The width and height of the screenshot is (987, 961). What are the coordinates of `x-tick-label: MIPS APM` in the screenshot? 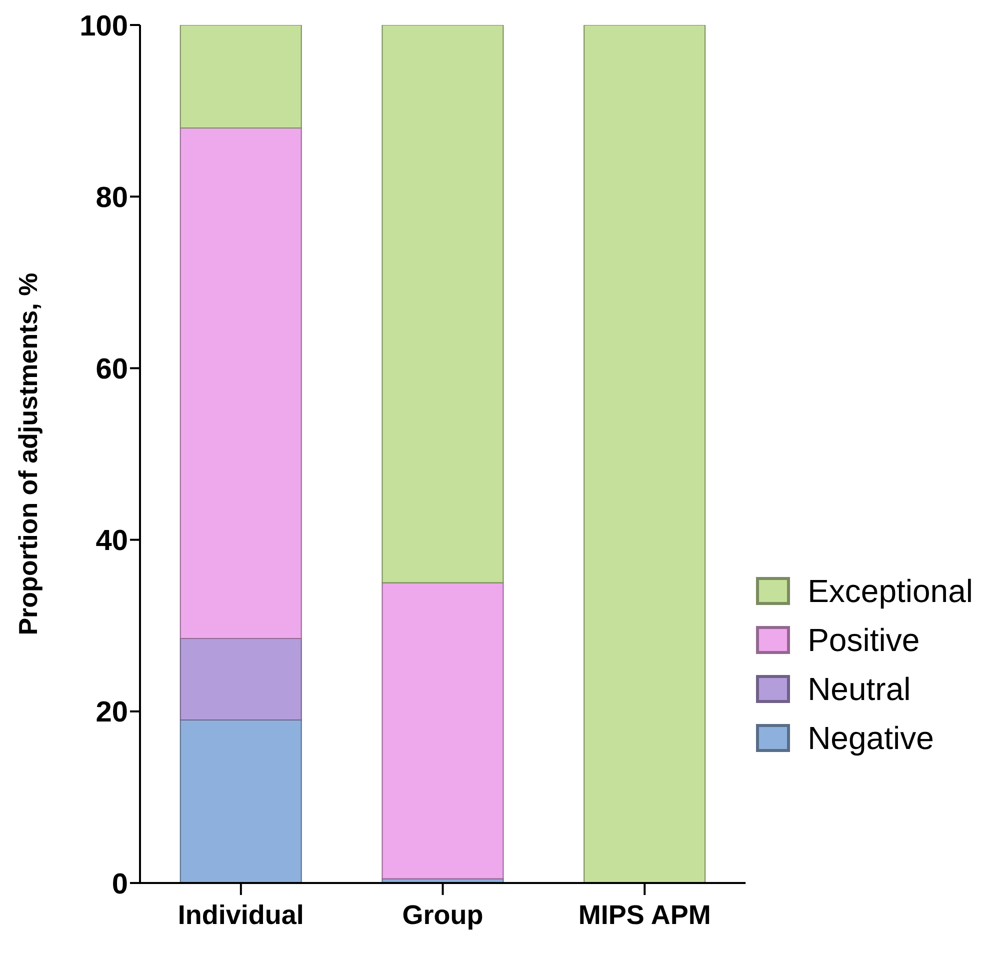 It's located at (644, 915).